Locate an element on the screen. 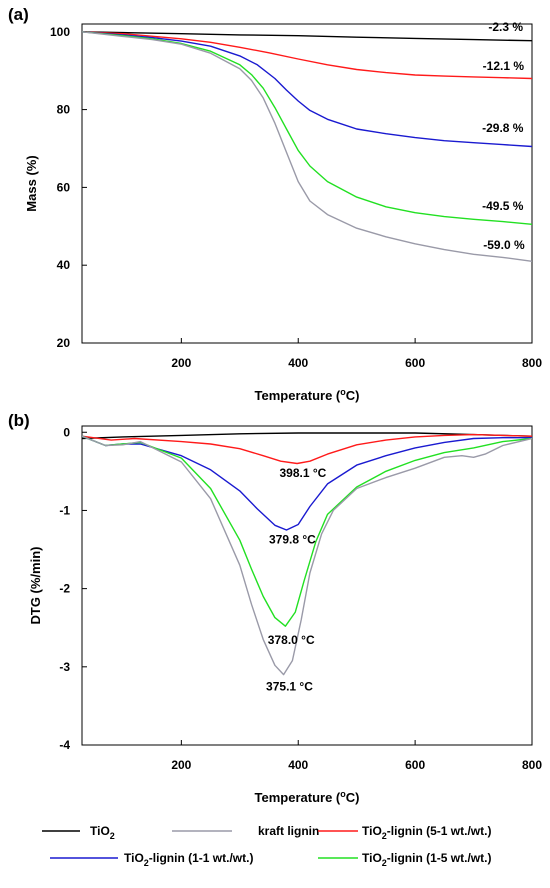  legend-item: TiO2-lignin (1-1 wt./wt.) is located at coordinates (151, 859).